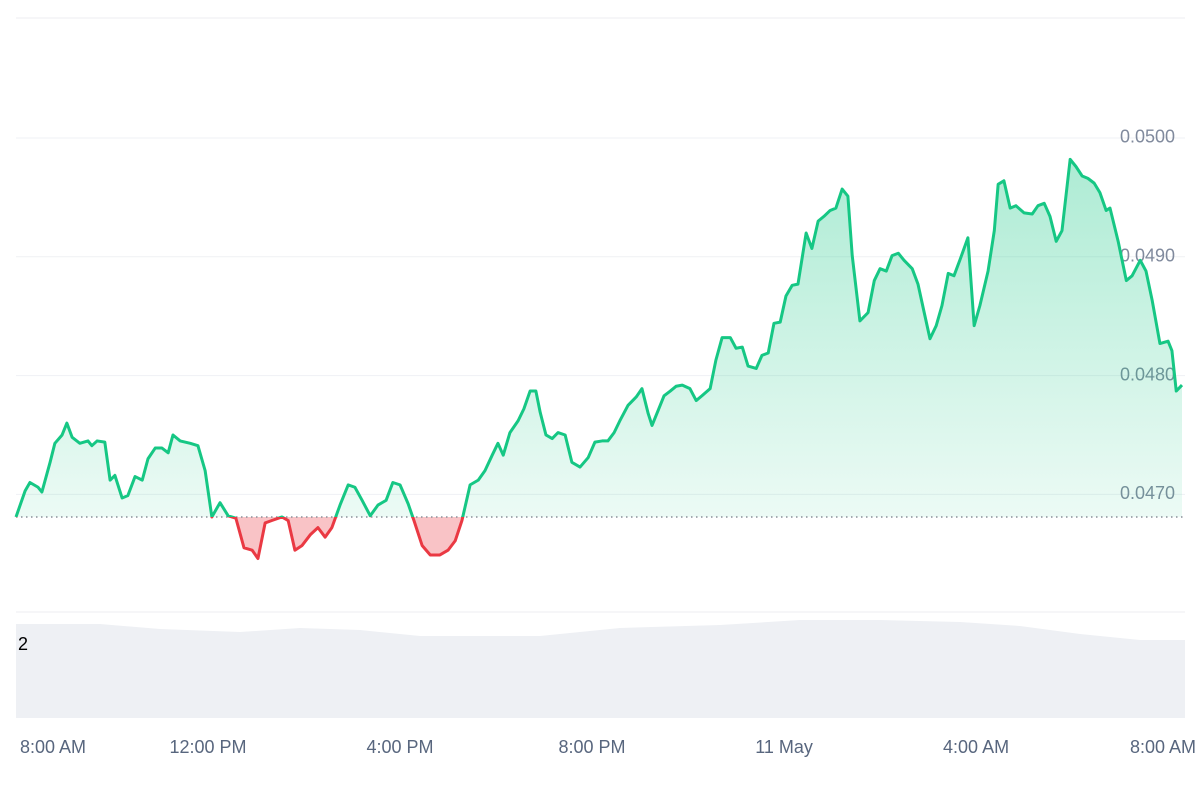  I want to click on y-tick-label: 0.0500, so click(1147, 137).